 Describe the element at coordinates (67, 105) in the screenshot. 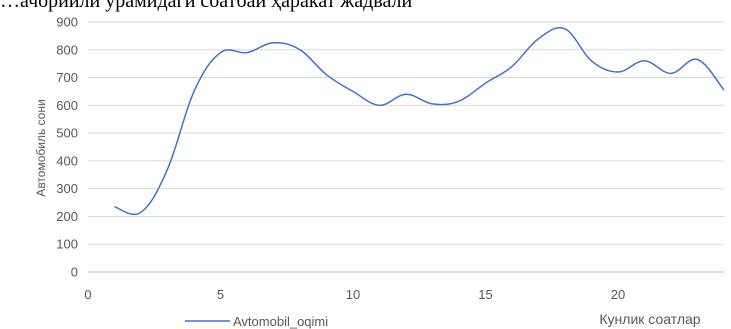

I see `y-tick-label: 600` at that location.